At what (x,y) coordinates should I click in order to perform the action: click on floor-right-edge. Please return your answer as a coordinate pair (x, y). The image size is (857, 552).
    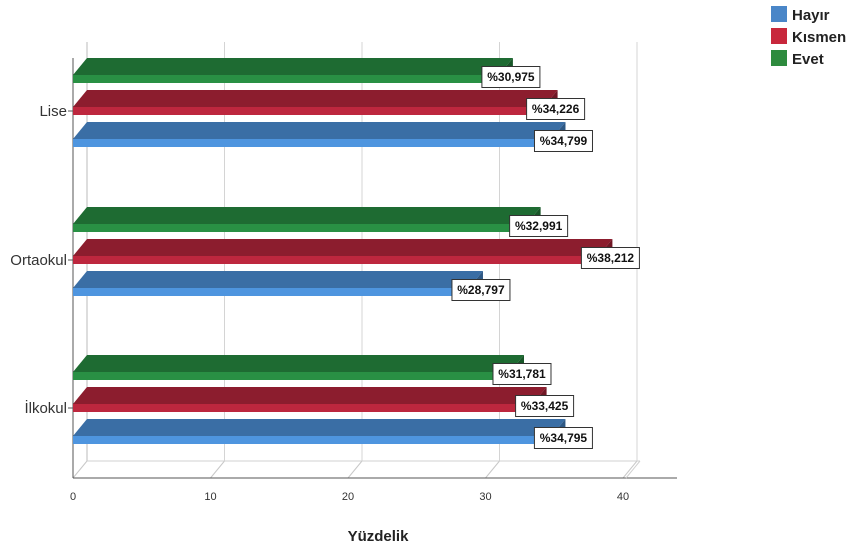
    Looking at the image, I should click on (633, 469).